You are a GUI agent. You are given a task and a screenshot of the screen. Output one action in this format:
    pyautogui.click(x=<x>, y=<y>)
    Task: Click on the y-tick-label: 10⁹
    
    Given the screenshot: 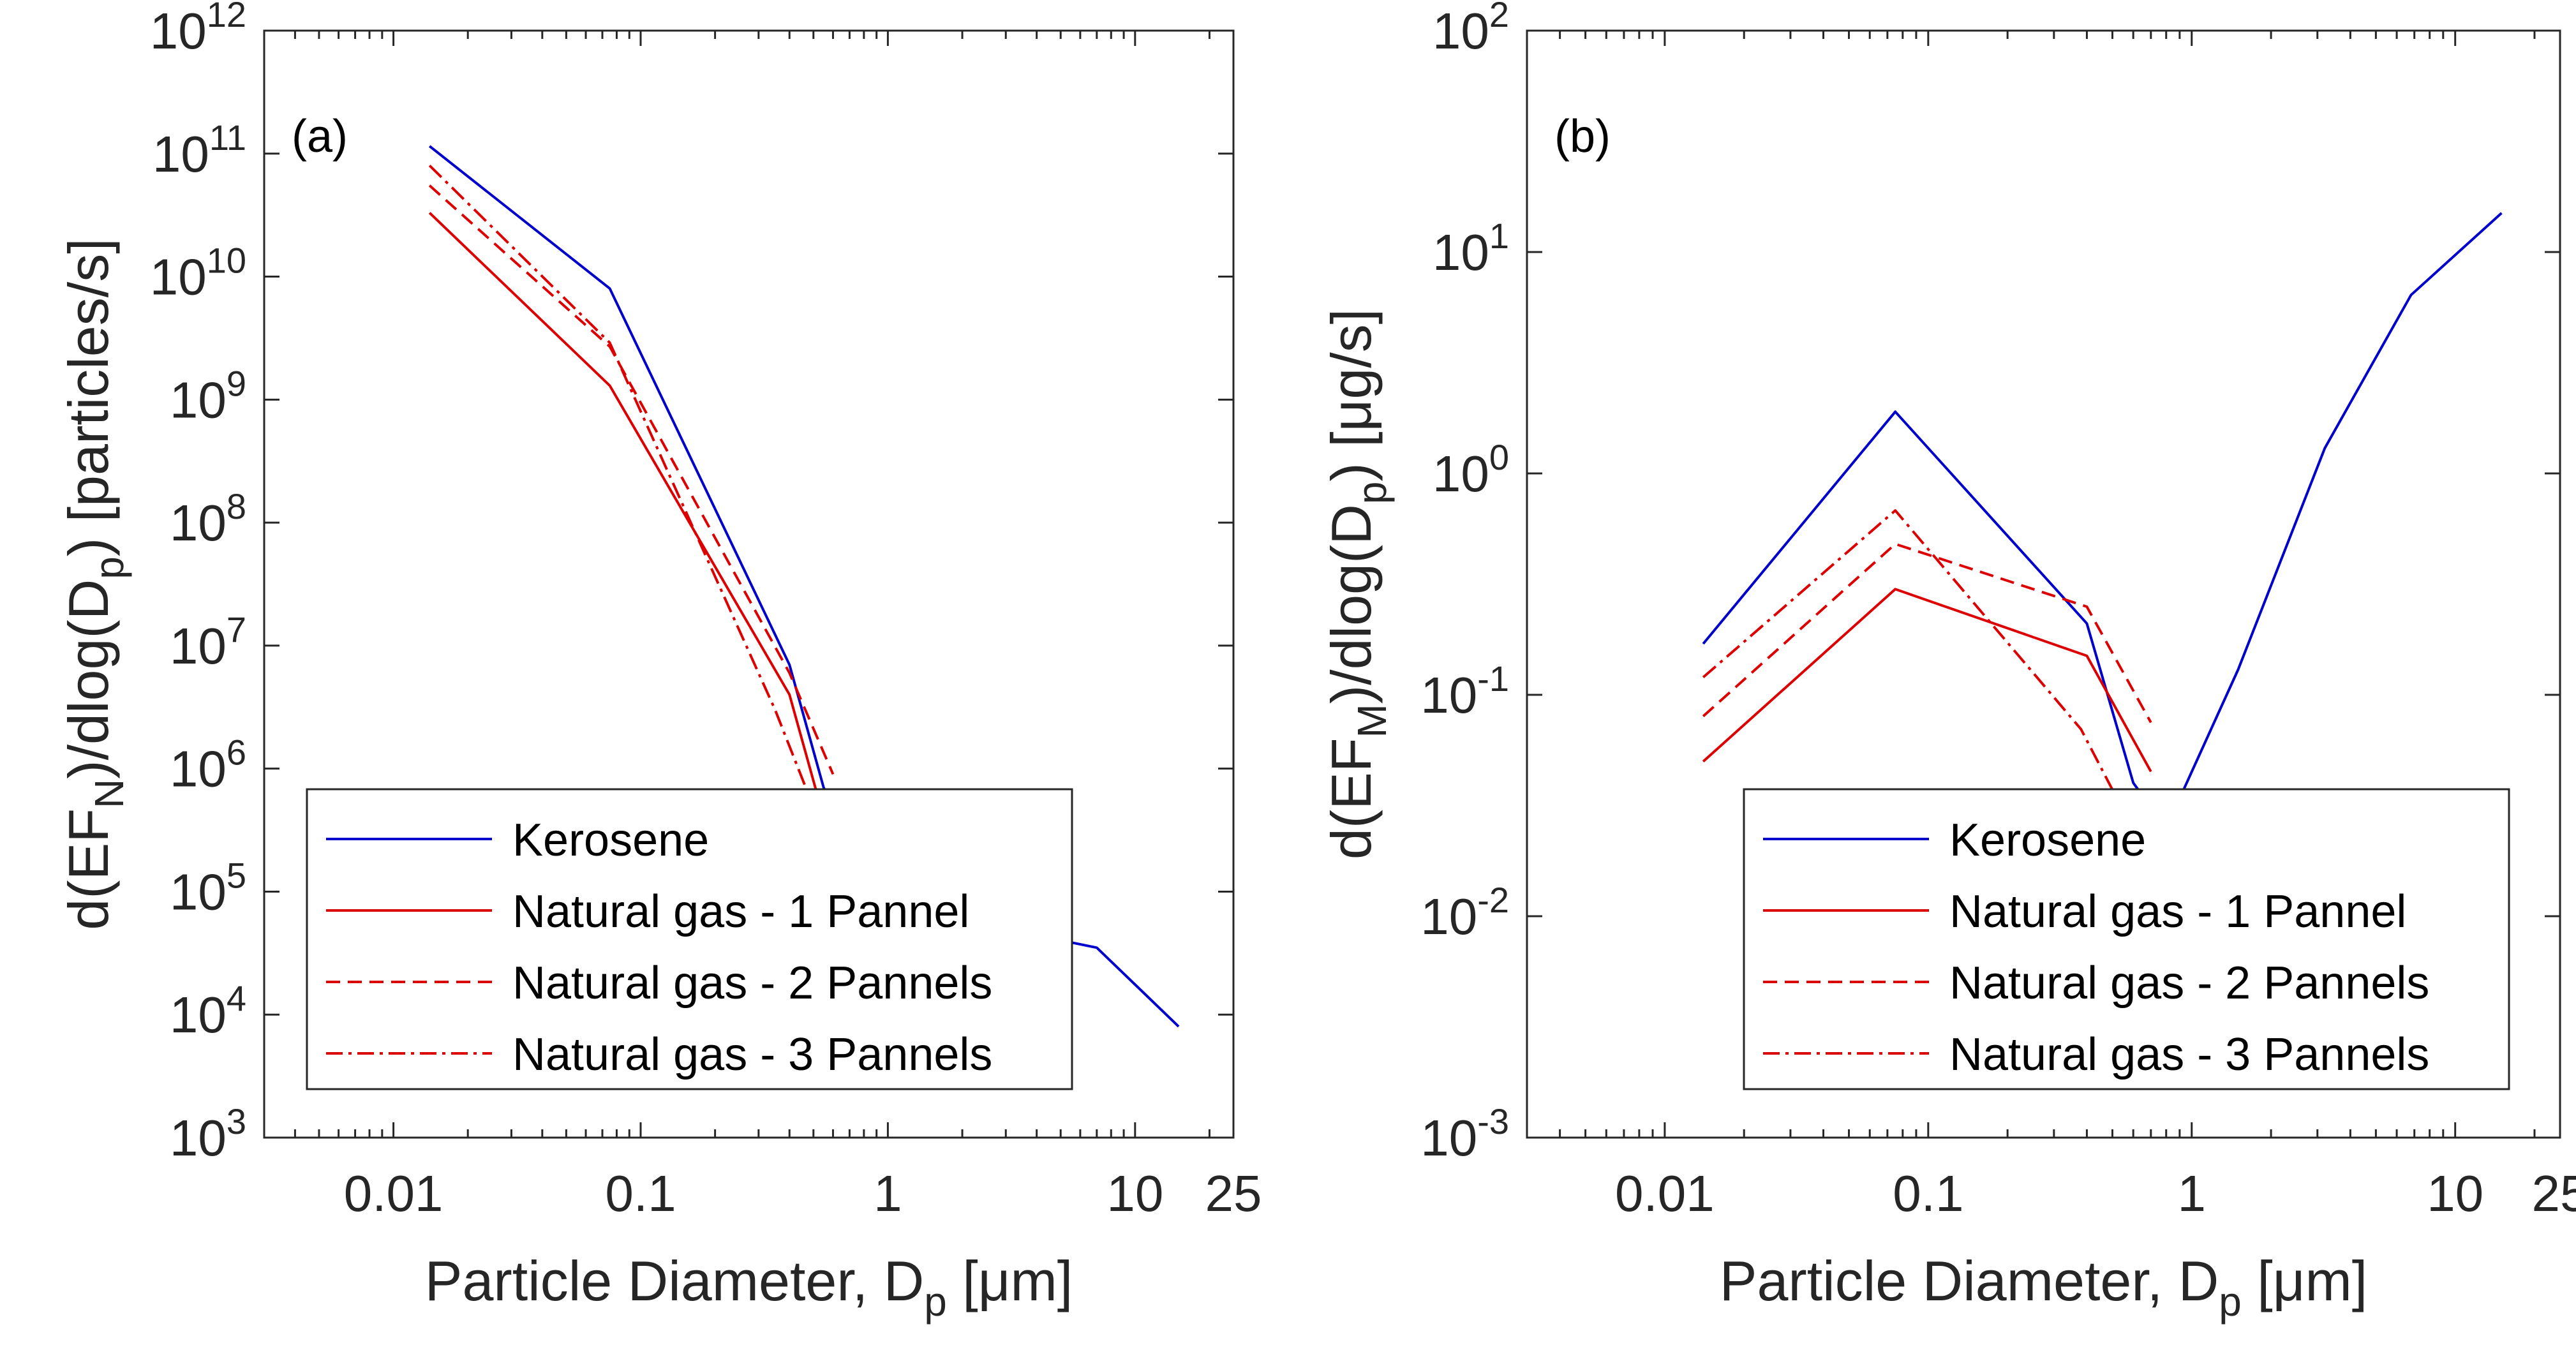 What is the action you would take?
    pyautogui.click(x=208, y=395)
    